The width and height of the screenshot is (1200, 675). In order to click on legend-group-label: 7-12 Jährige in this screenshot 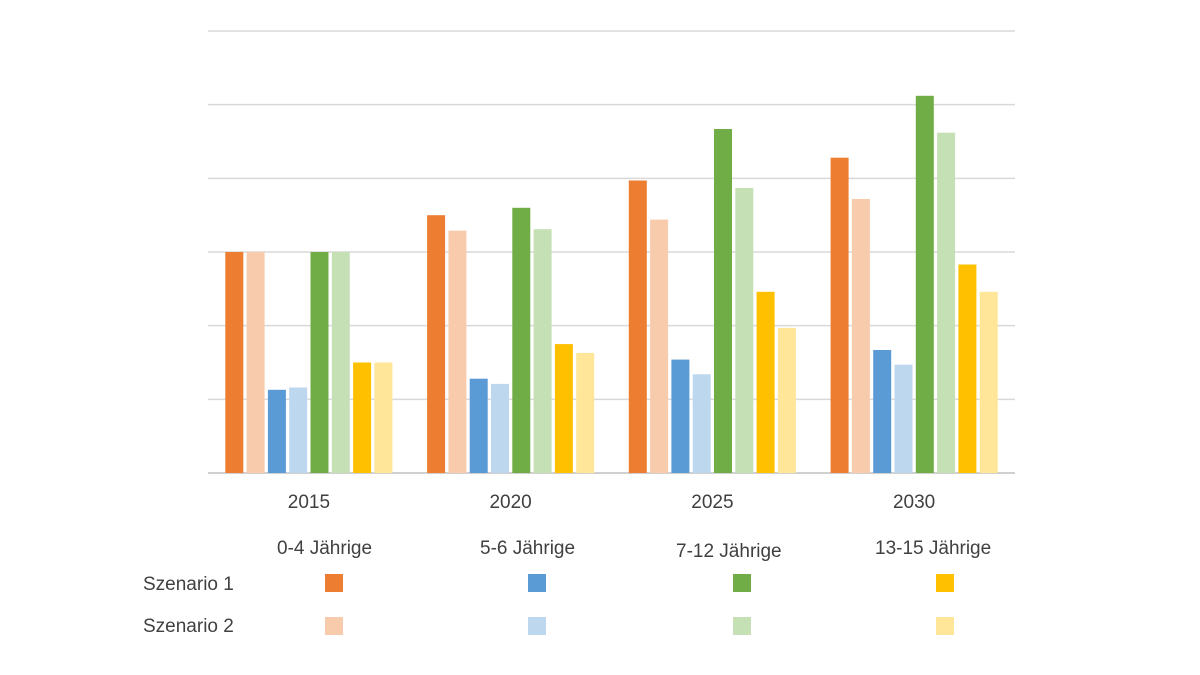, I will do `click(729, 551)`.